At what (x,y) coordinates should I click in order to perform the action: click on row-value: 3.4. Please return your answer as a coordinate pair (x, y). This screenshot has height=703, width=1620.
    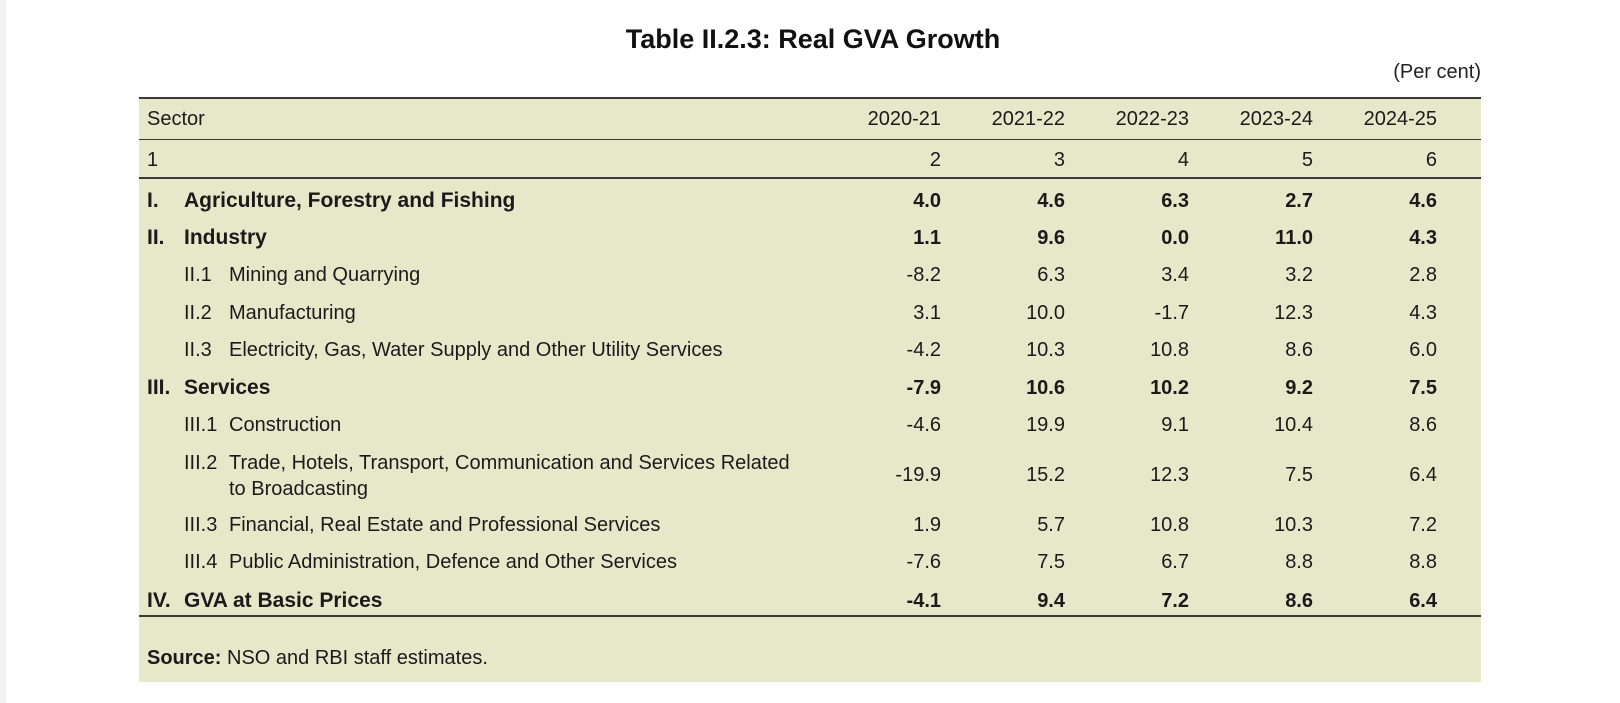
    Looking at the image, I should click on (1175, 275).